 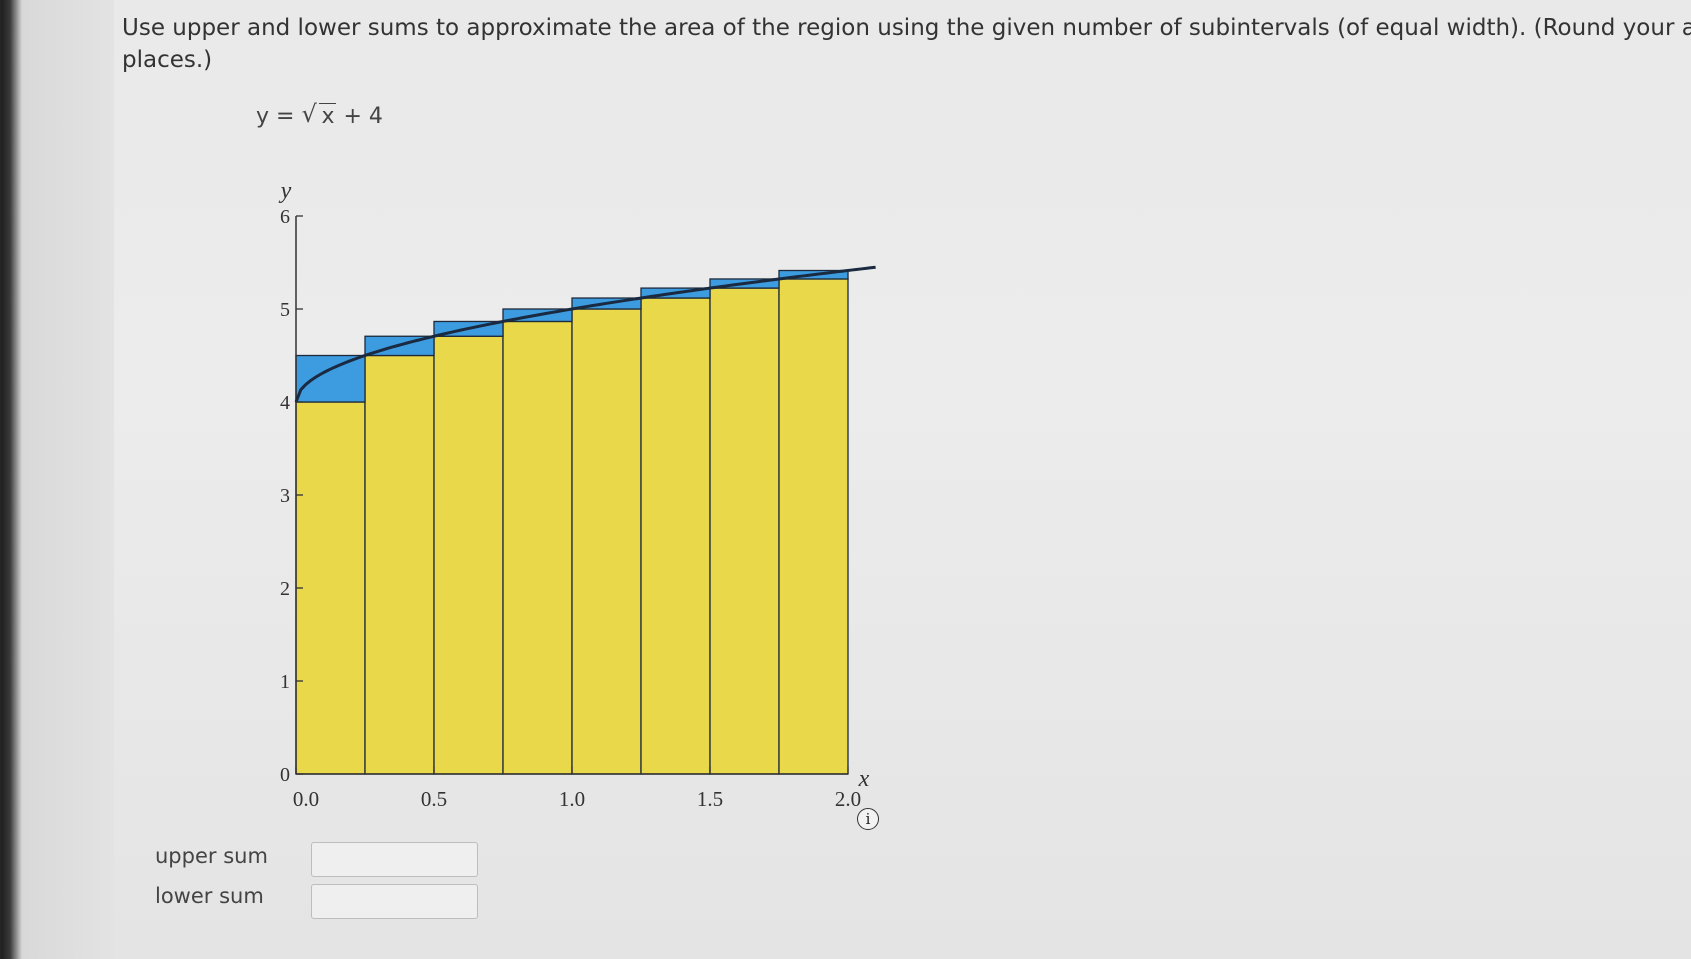 What do you see at coordinates (285, 682) in the screenshot?
I see `y-tick-label: 1` at bounding box center [285, 682].